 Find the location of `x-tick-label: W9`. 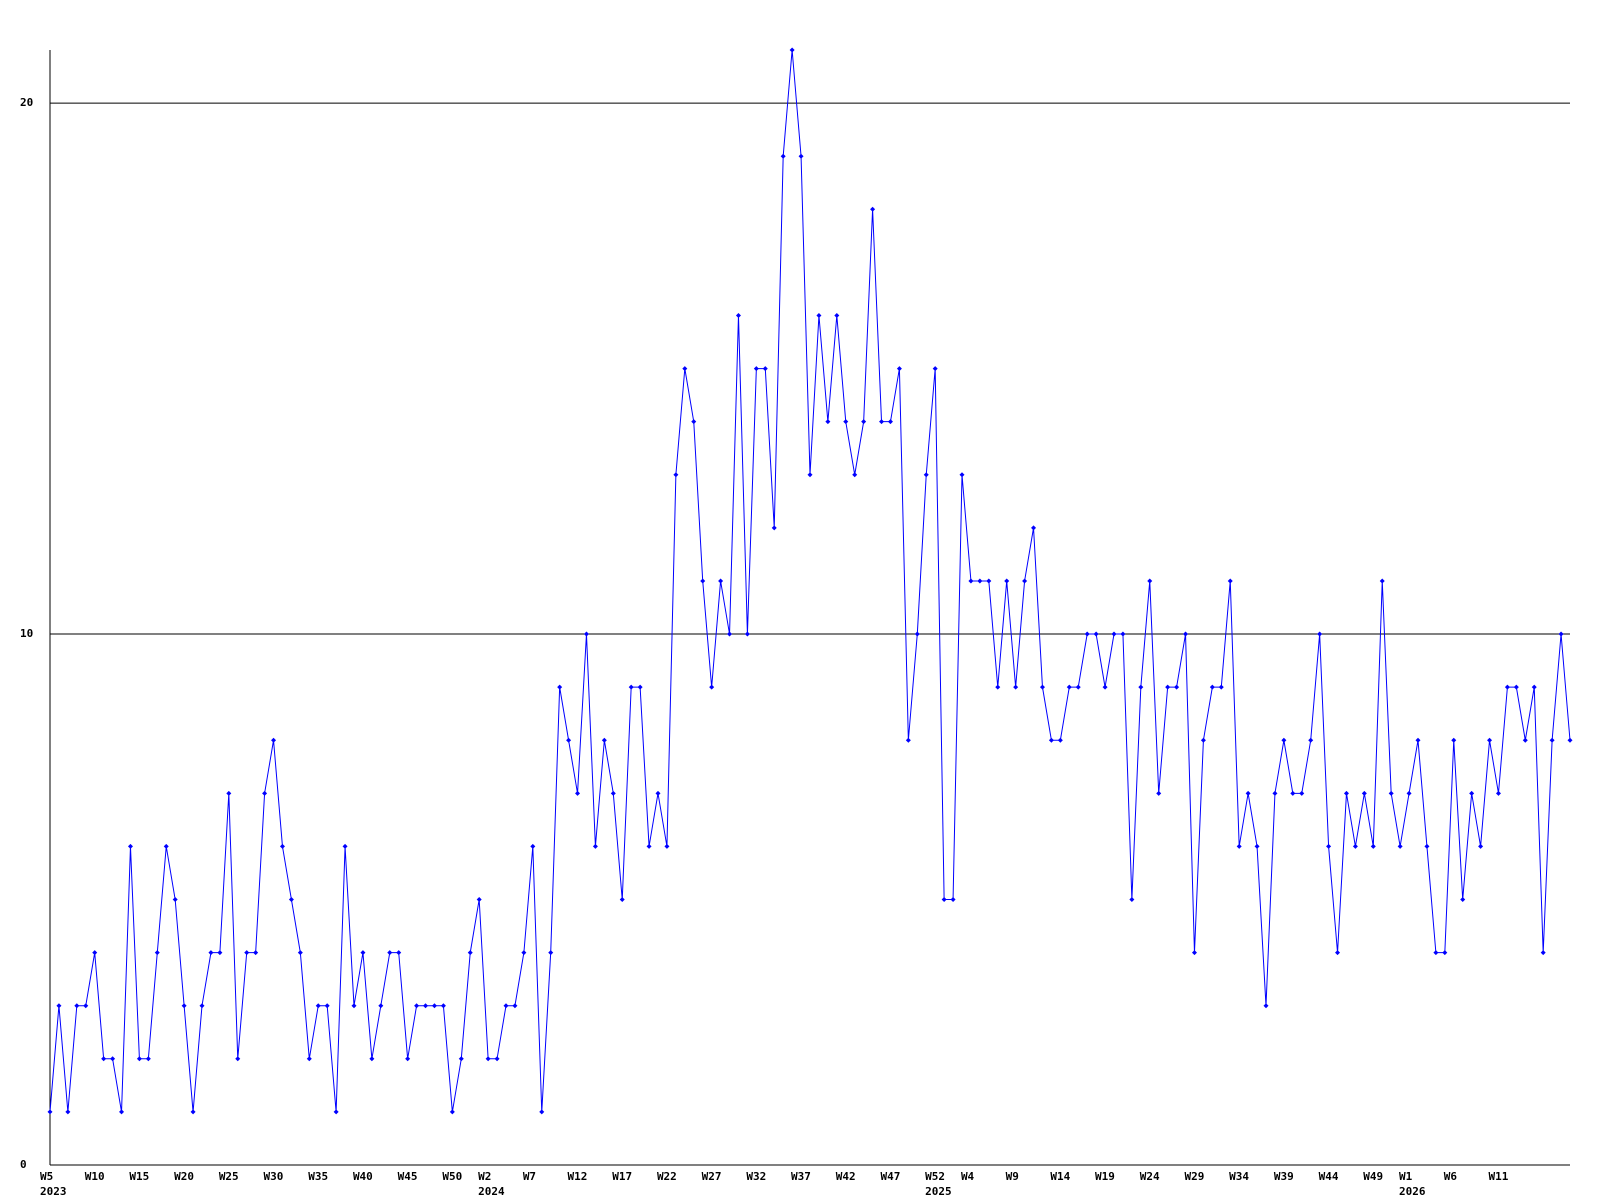

x-tick-label: W9 is located at coordinates (1012, 1176).